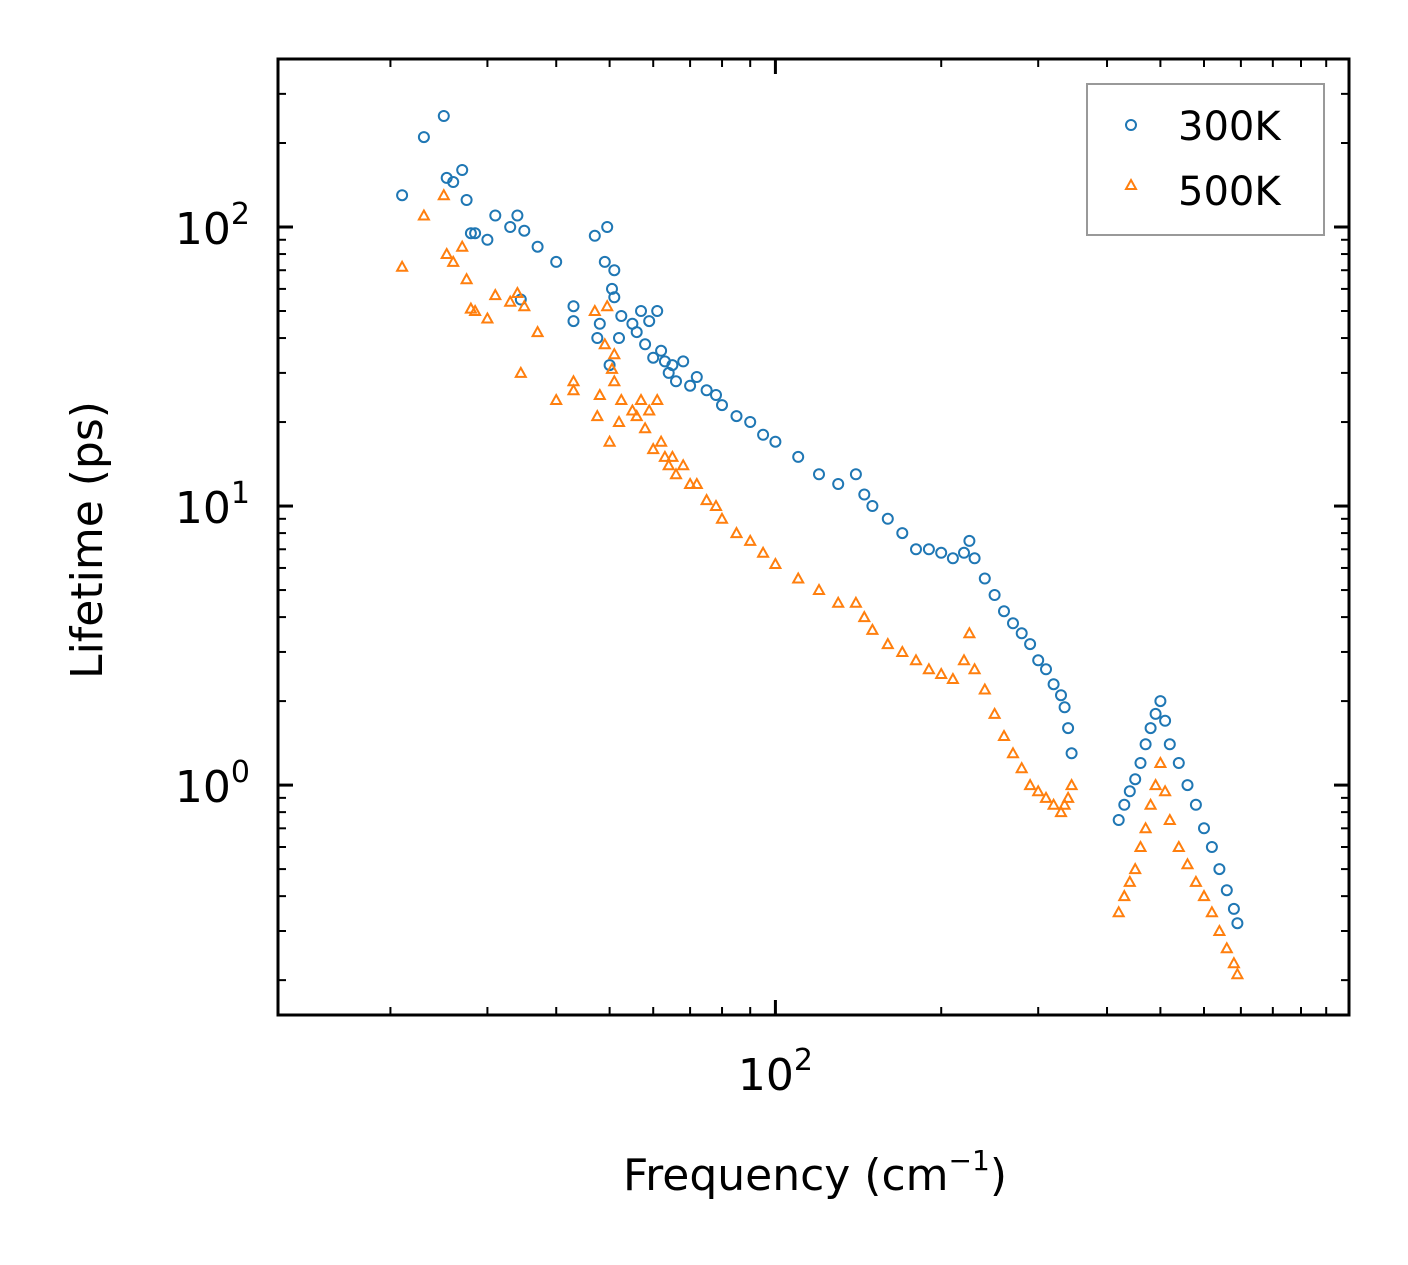 The image size is (1408, 1265). Describe the element at coordinates (815, 1172) in the screenshot. I see `x-axis-title: Frequency (cm−1)` at that location.